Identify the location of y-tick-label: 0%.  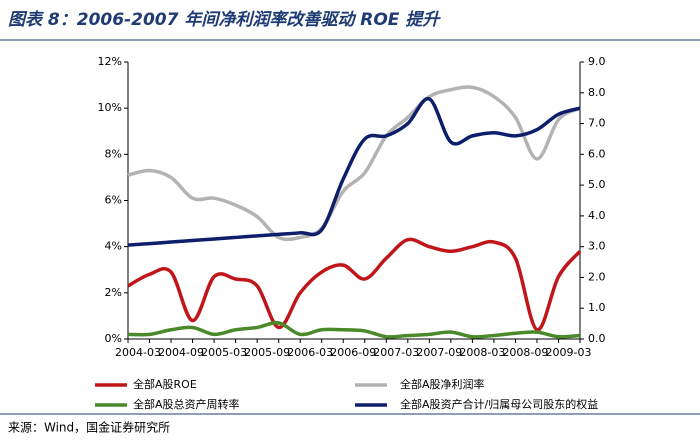
(113, 338).